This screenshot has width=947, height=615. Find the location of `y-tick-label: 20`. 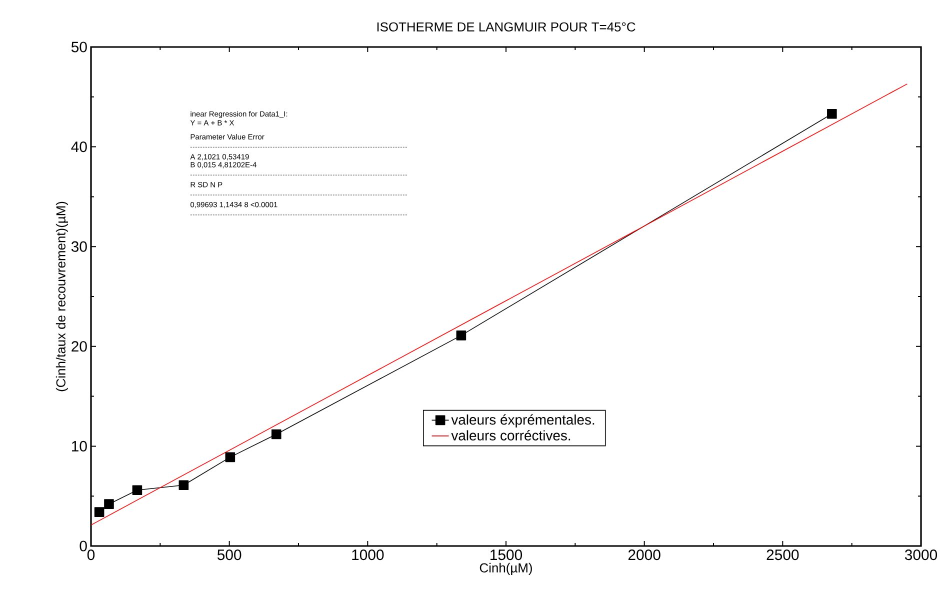

y-tick-label: 20 is located at coordinates (79, 346).